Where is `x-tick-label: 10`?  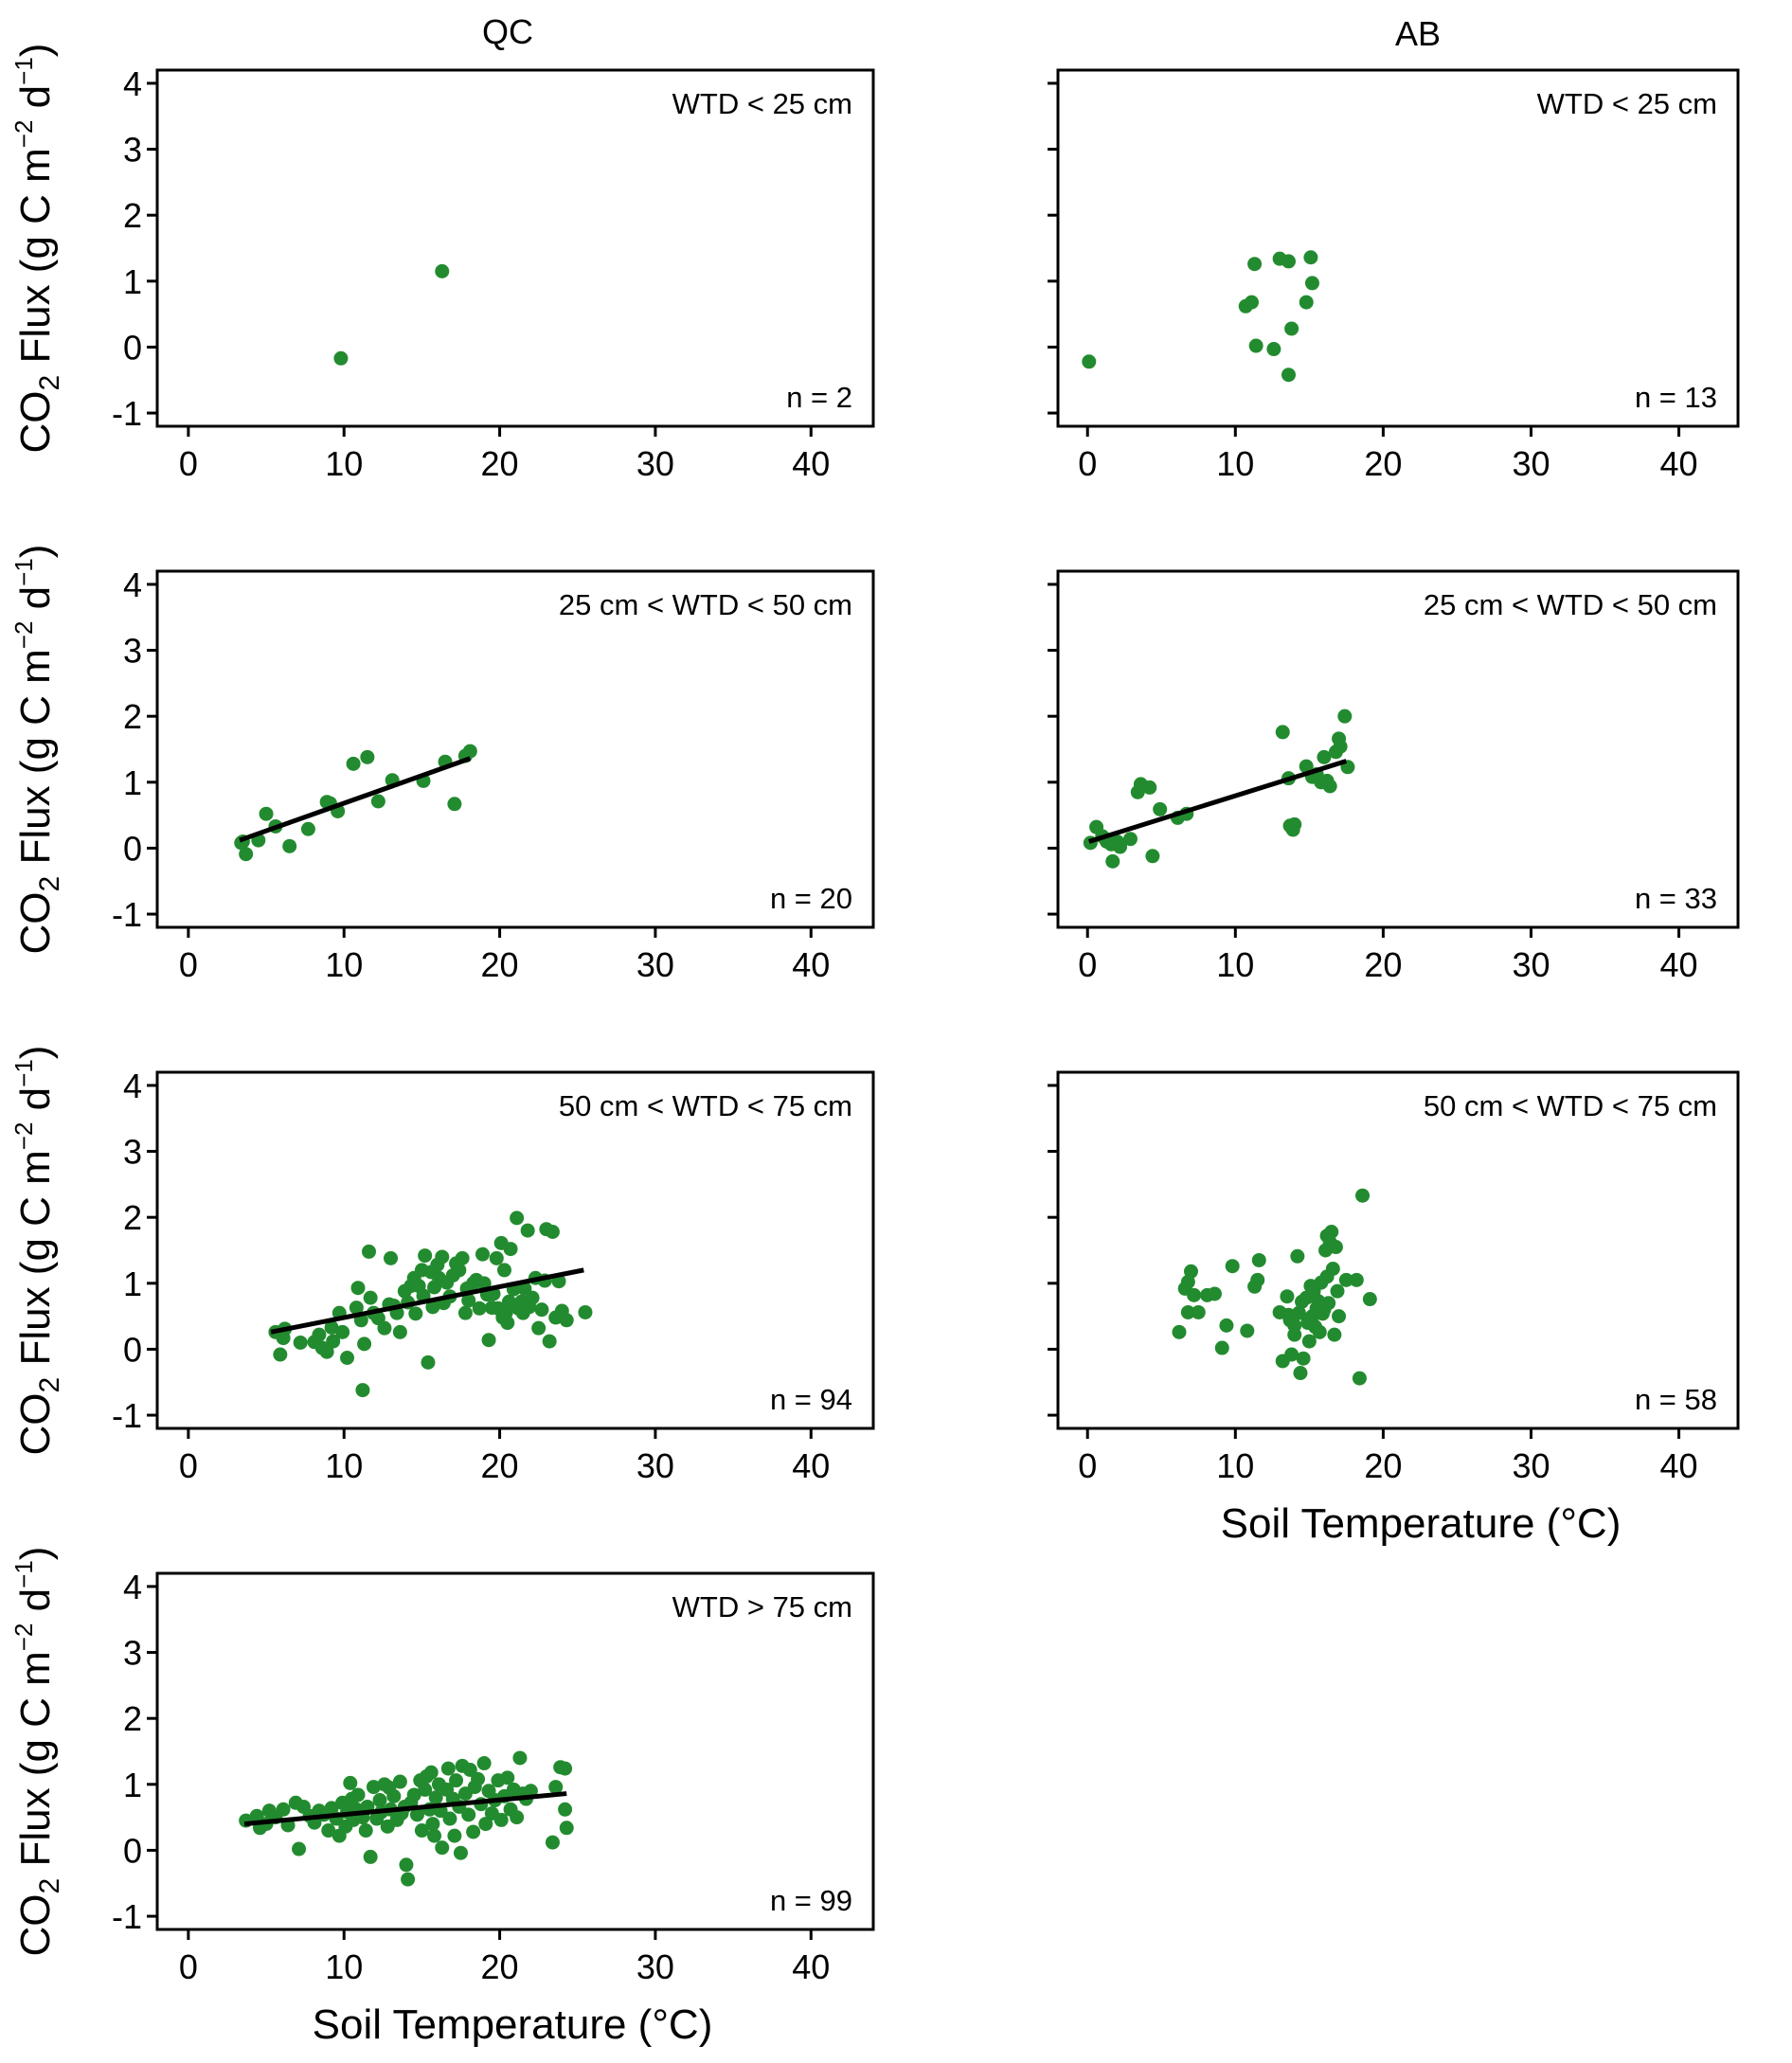 x-tick-label: 10 is located at coordinates (344, 964).